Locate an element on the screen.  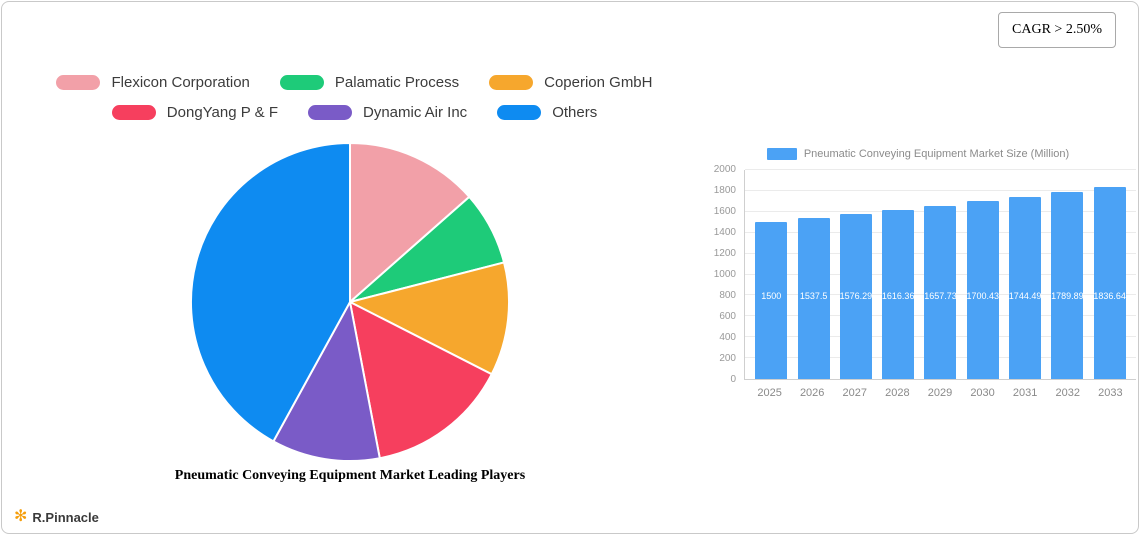
bar-2025: 1500 is located at coordinates (771, 300).